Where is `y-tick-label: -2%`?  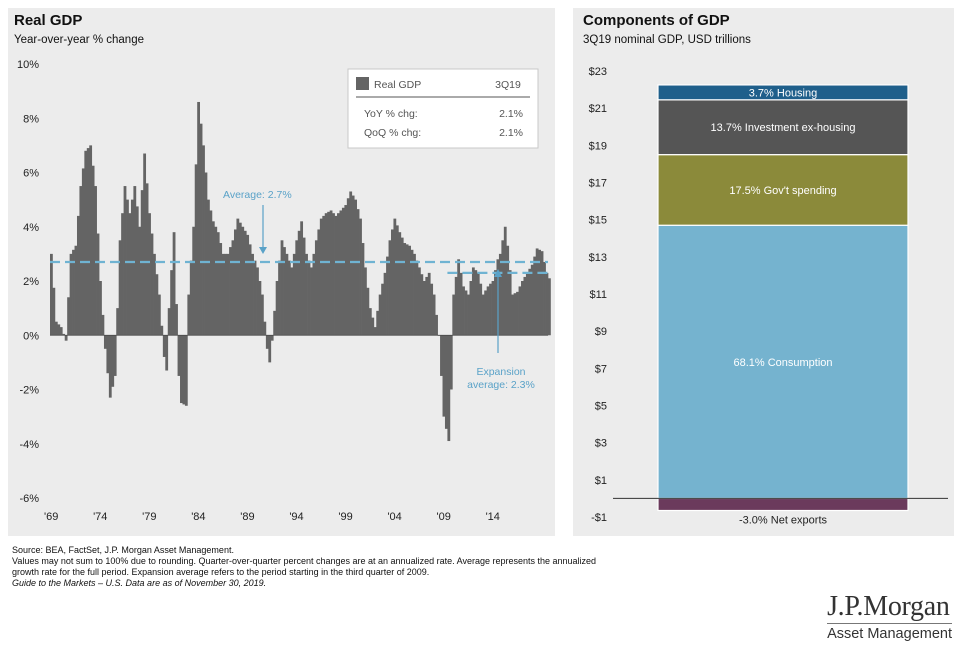
y-tick-label: -2% is located at coordinates (29, 391).